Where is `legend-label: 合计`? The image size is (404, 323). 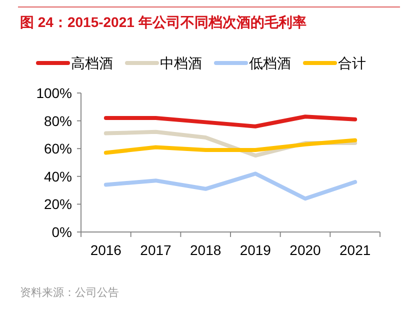
legend-label: 合计 is located at coordinates (352, 63).